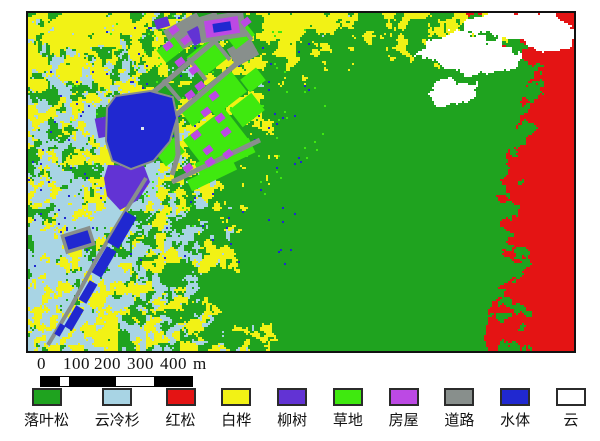  What do you see at coordinates (347, 409) in the screenshot?
I see `legend-item-grass: 草地` at bounding box center [347, 409].